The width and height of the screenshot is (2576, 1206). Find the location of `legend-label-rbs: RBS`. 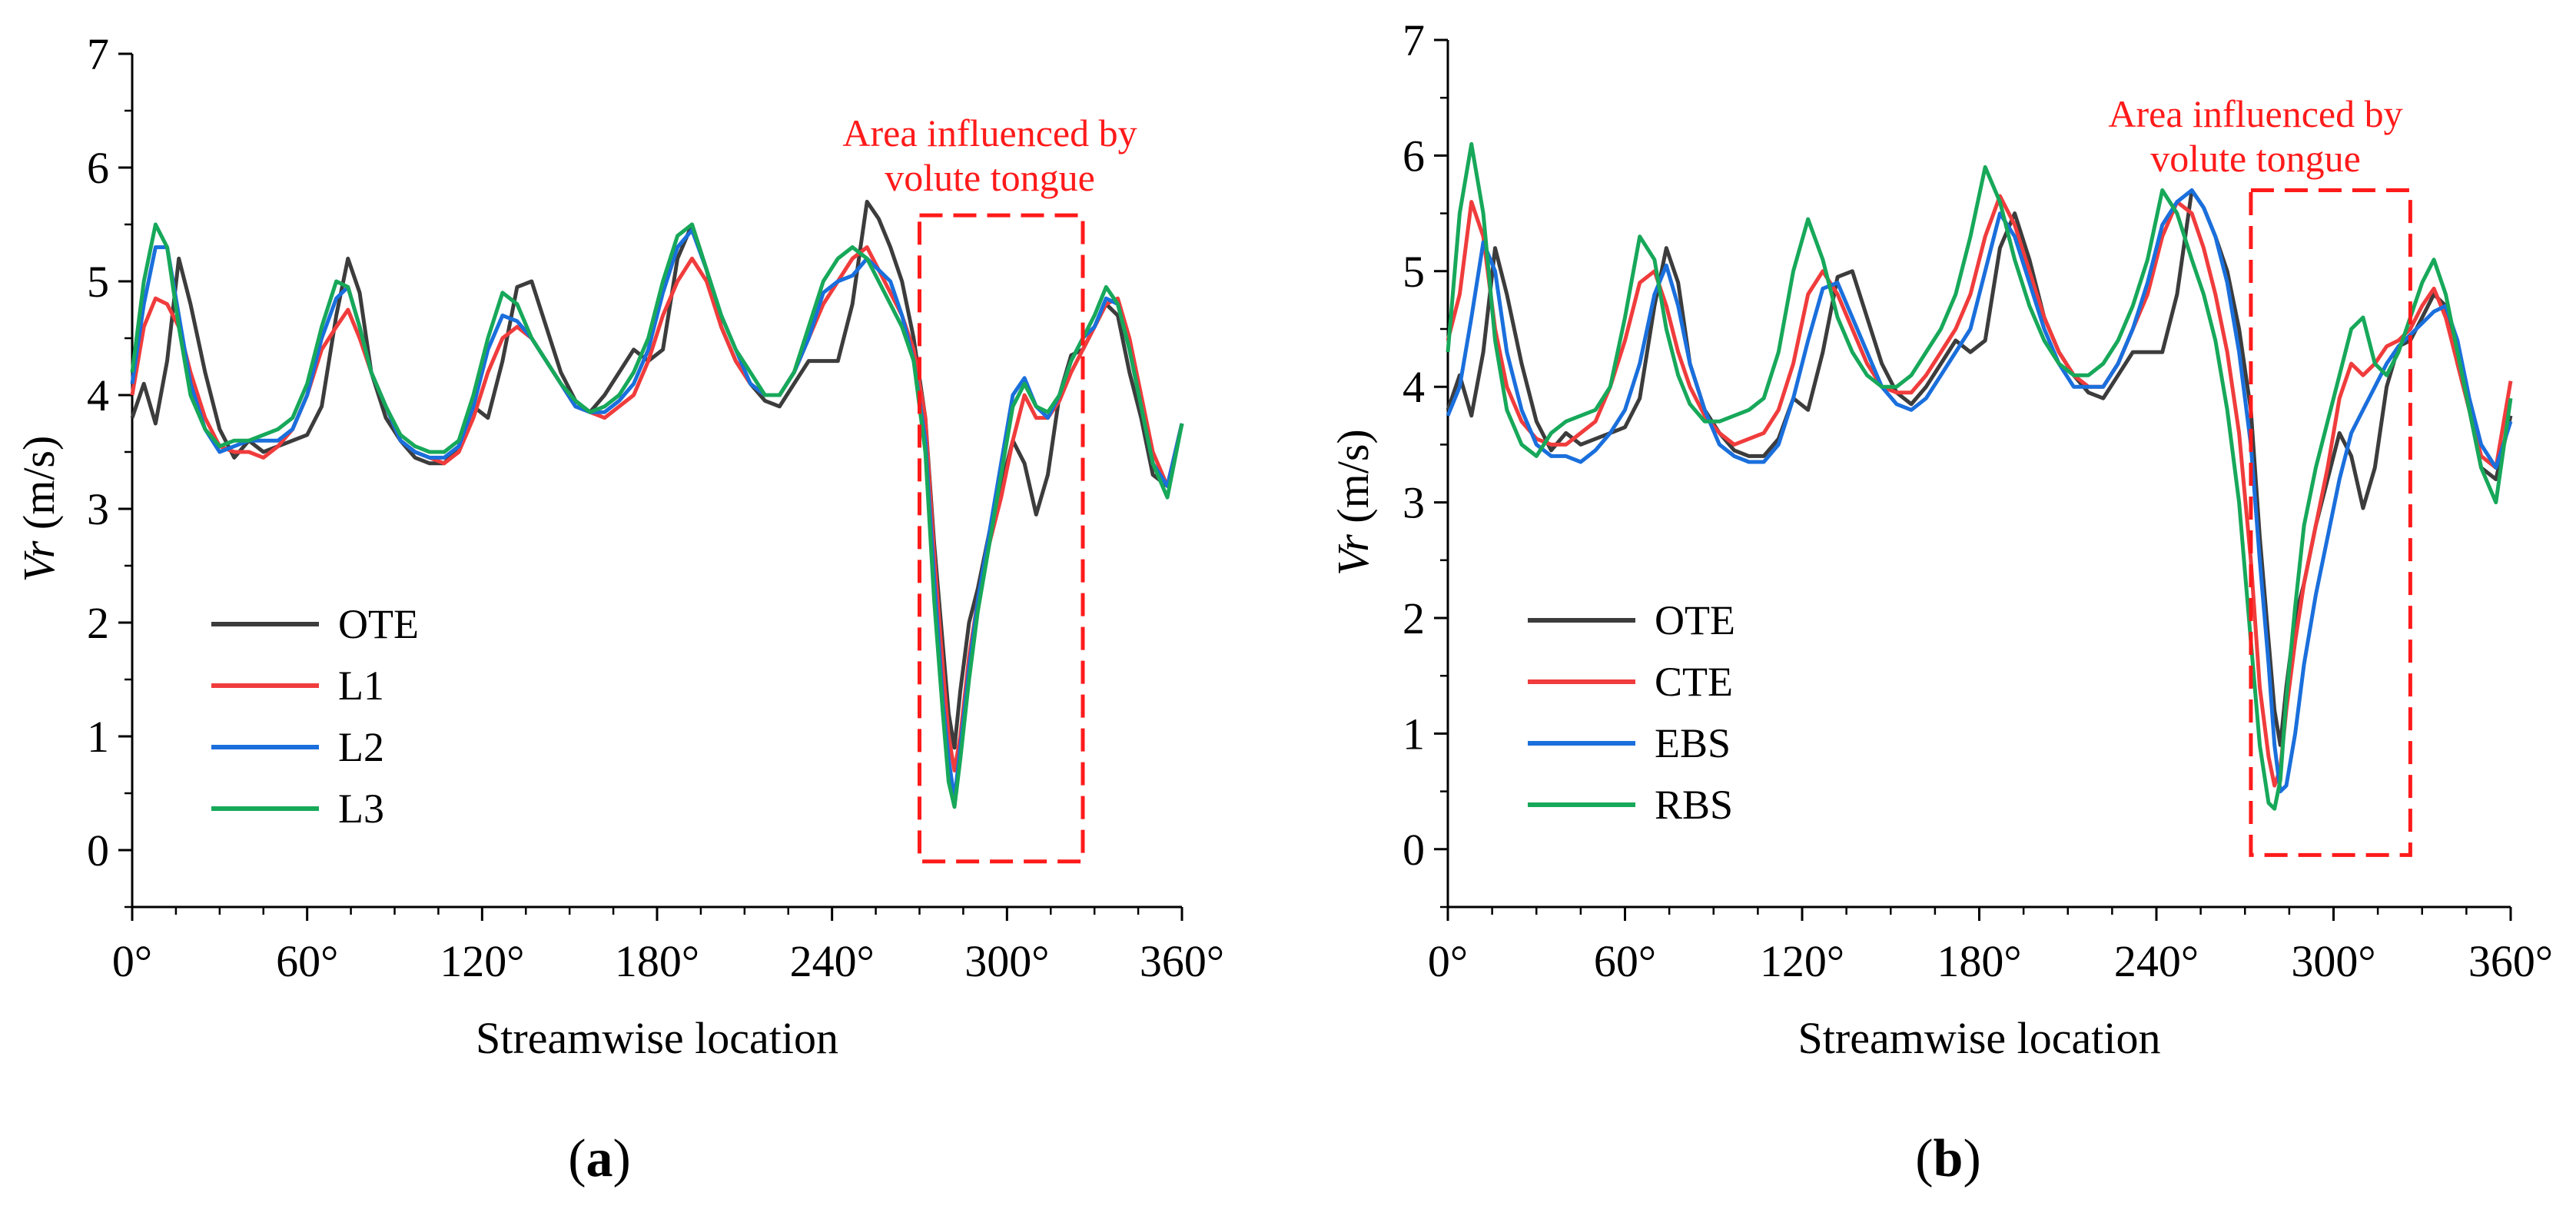

legend-label-rbs: RBS is located at coordinates (1694, 805).